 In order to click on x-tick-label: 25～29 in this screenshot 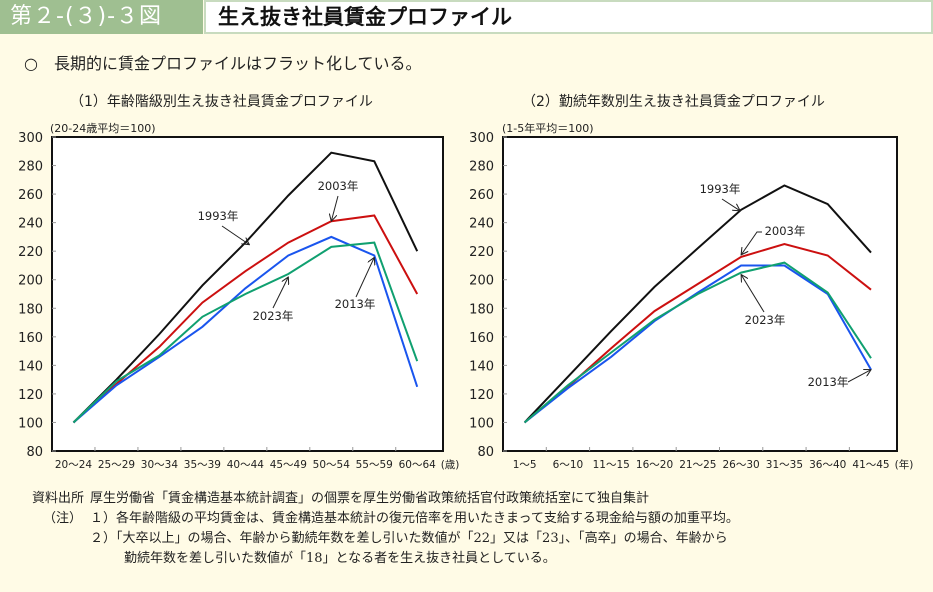, I will do `click(116, 465)`.